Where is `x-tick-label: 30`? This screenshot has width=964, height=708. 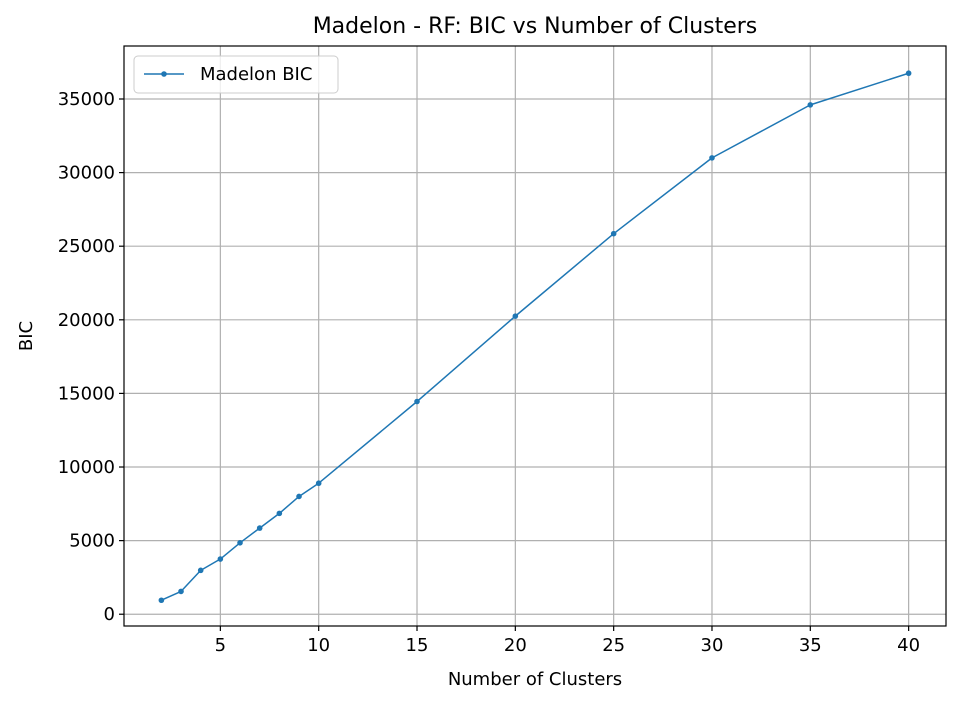
x-tick-label: 30 is located at coordinates (712, 645).